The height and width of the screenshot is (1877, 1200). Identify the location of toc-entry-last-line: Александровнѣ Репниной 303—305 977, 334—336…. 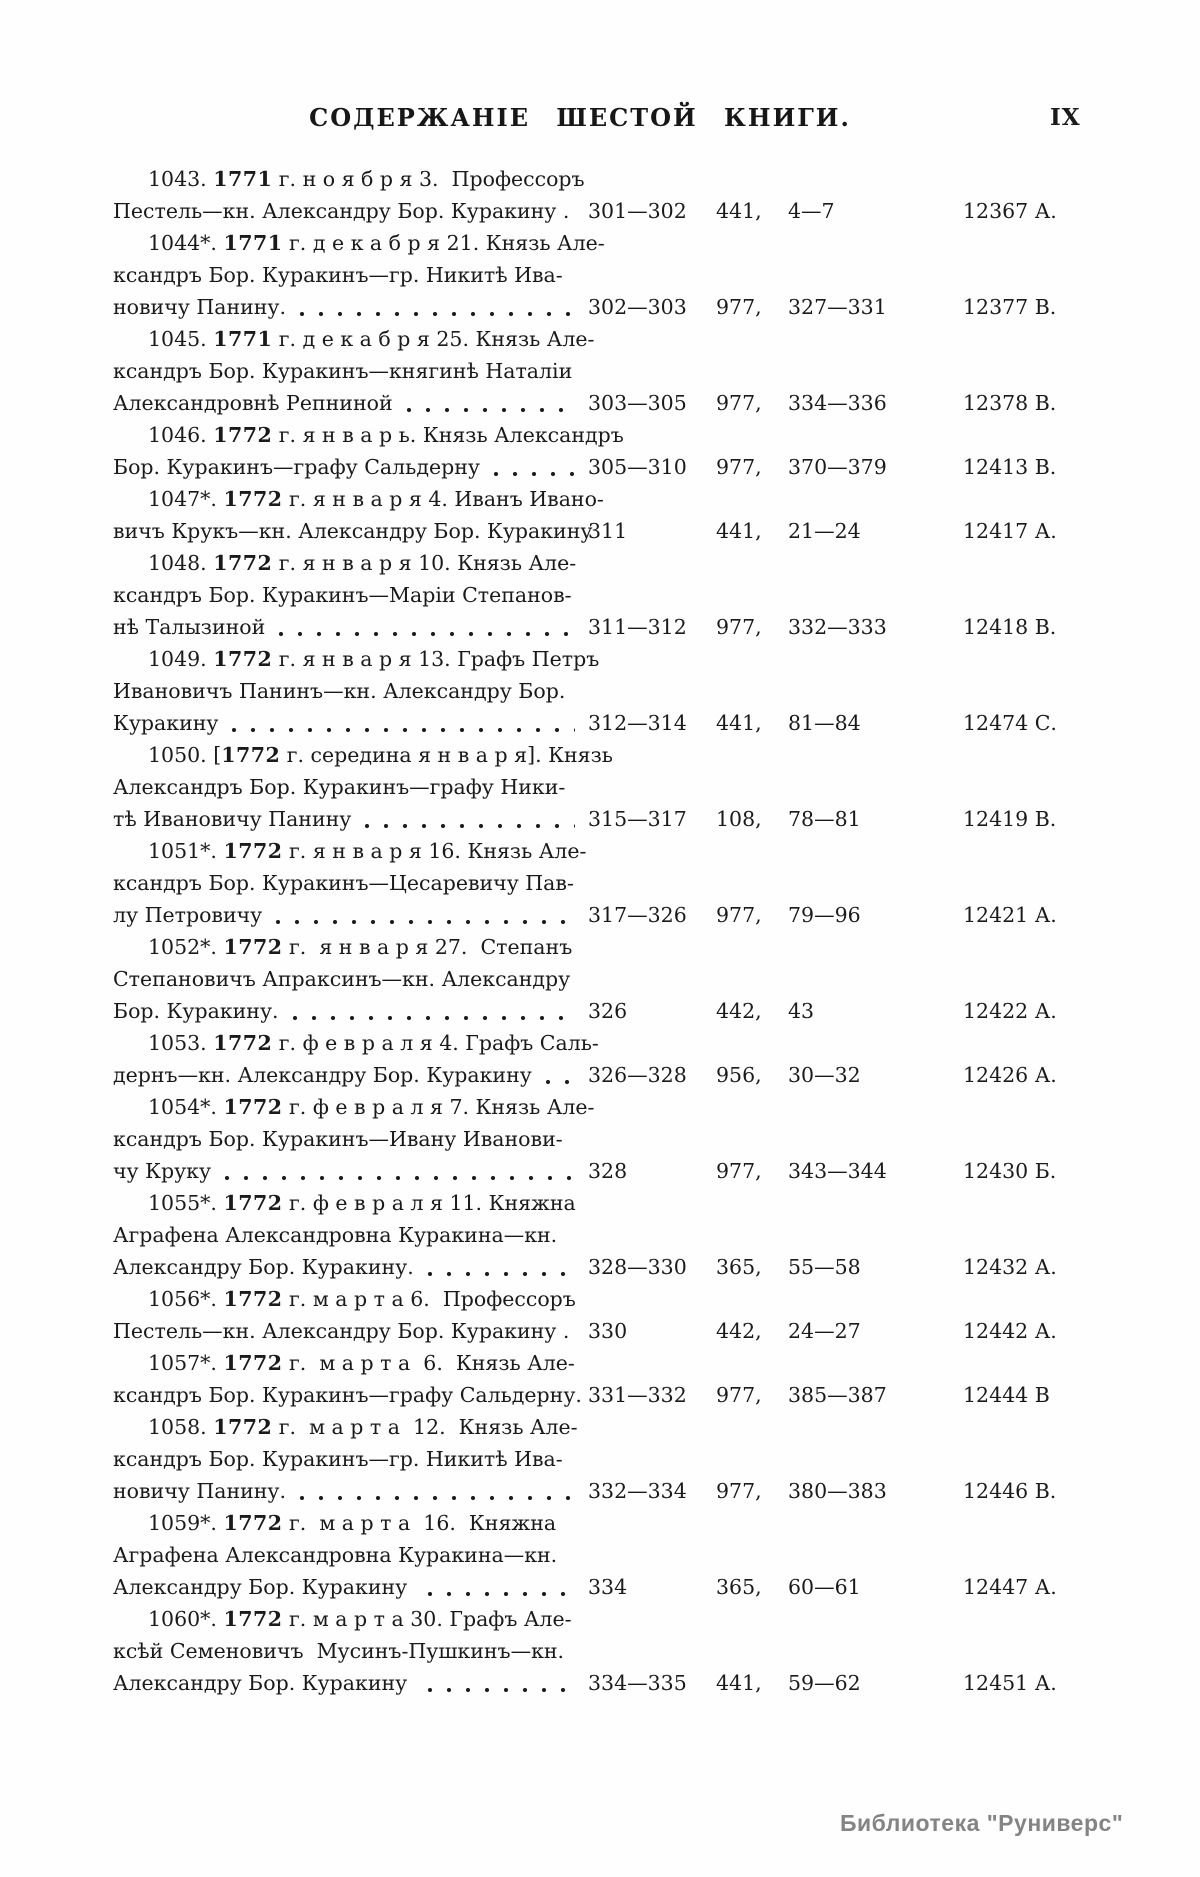
(528, 403).